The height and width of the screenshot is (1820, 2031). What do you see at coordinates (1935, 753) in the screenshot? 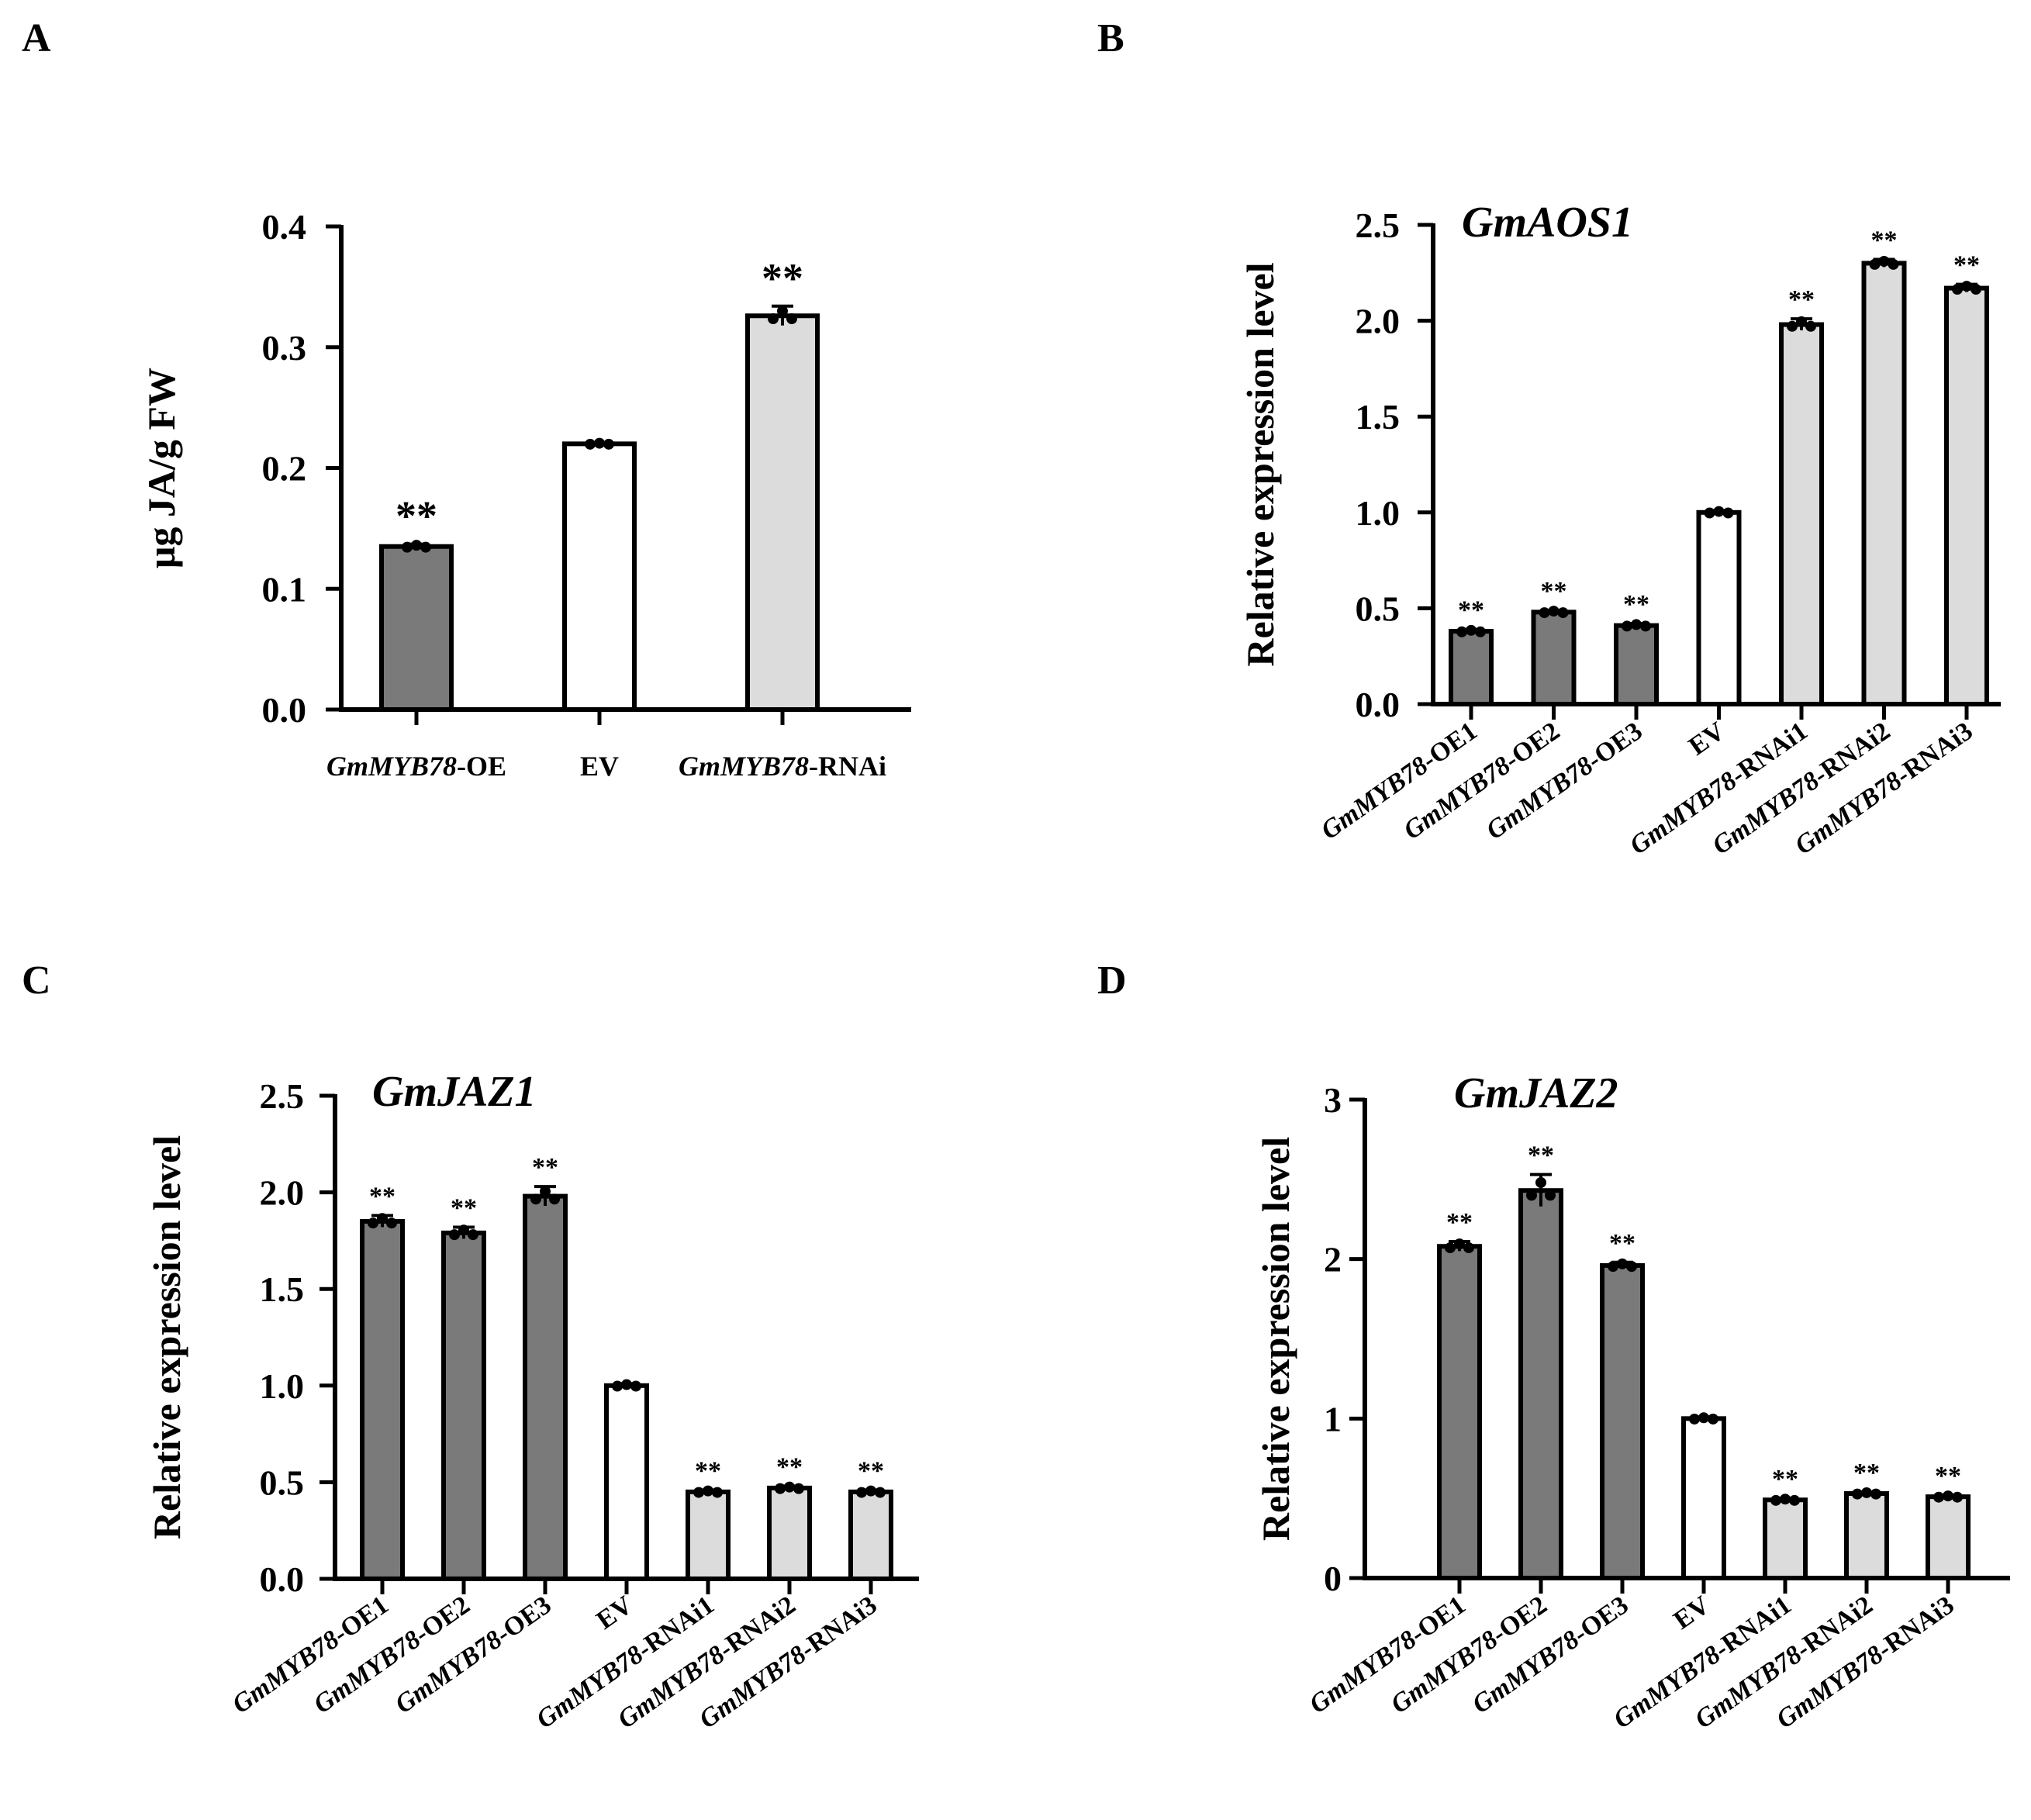
I see `category-suffix: -RNAi3` at bounding box center [1935, 753].